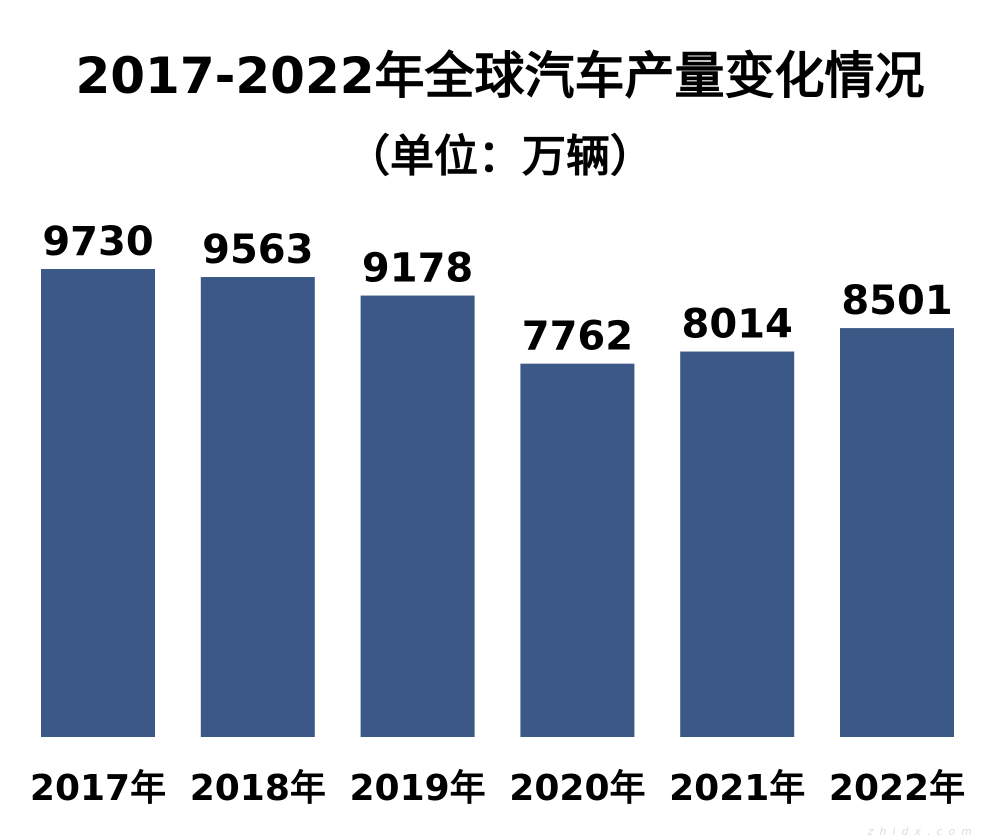 This screenshot has width=1000, height=840. I want to click on bar-2018年, so click(257, 507).